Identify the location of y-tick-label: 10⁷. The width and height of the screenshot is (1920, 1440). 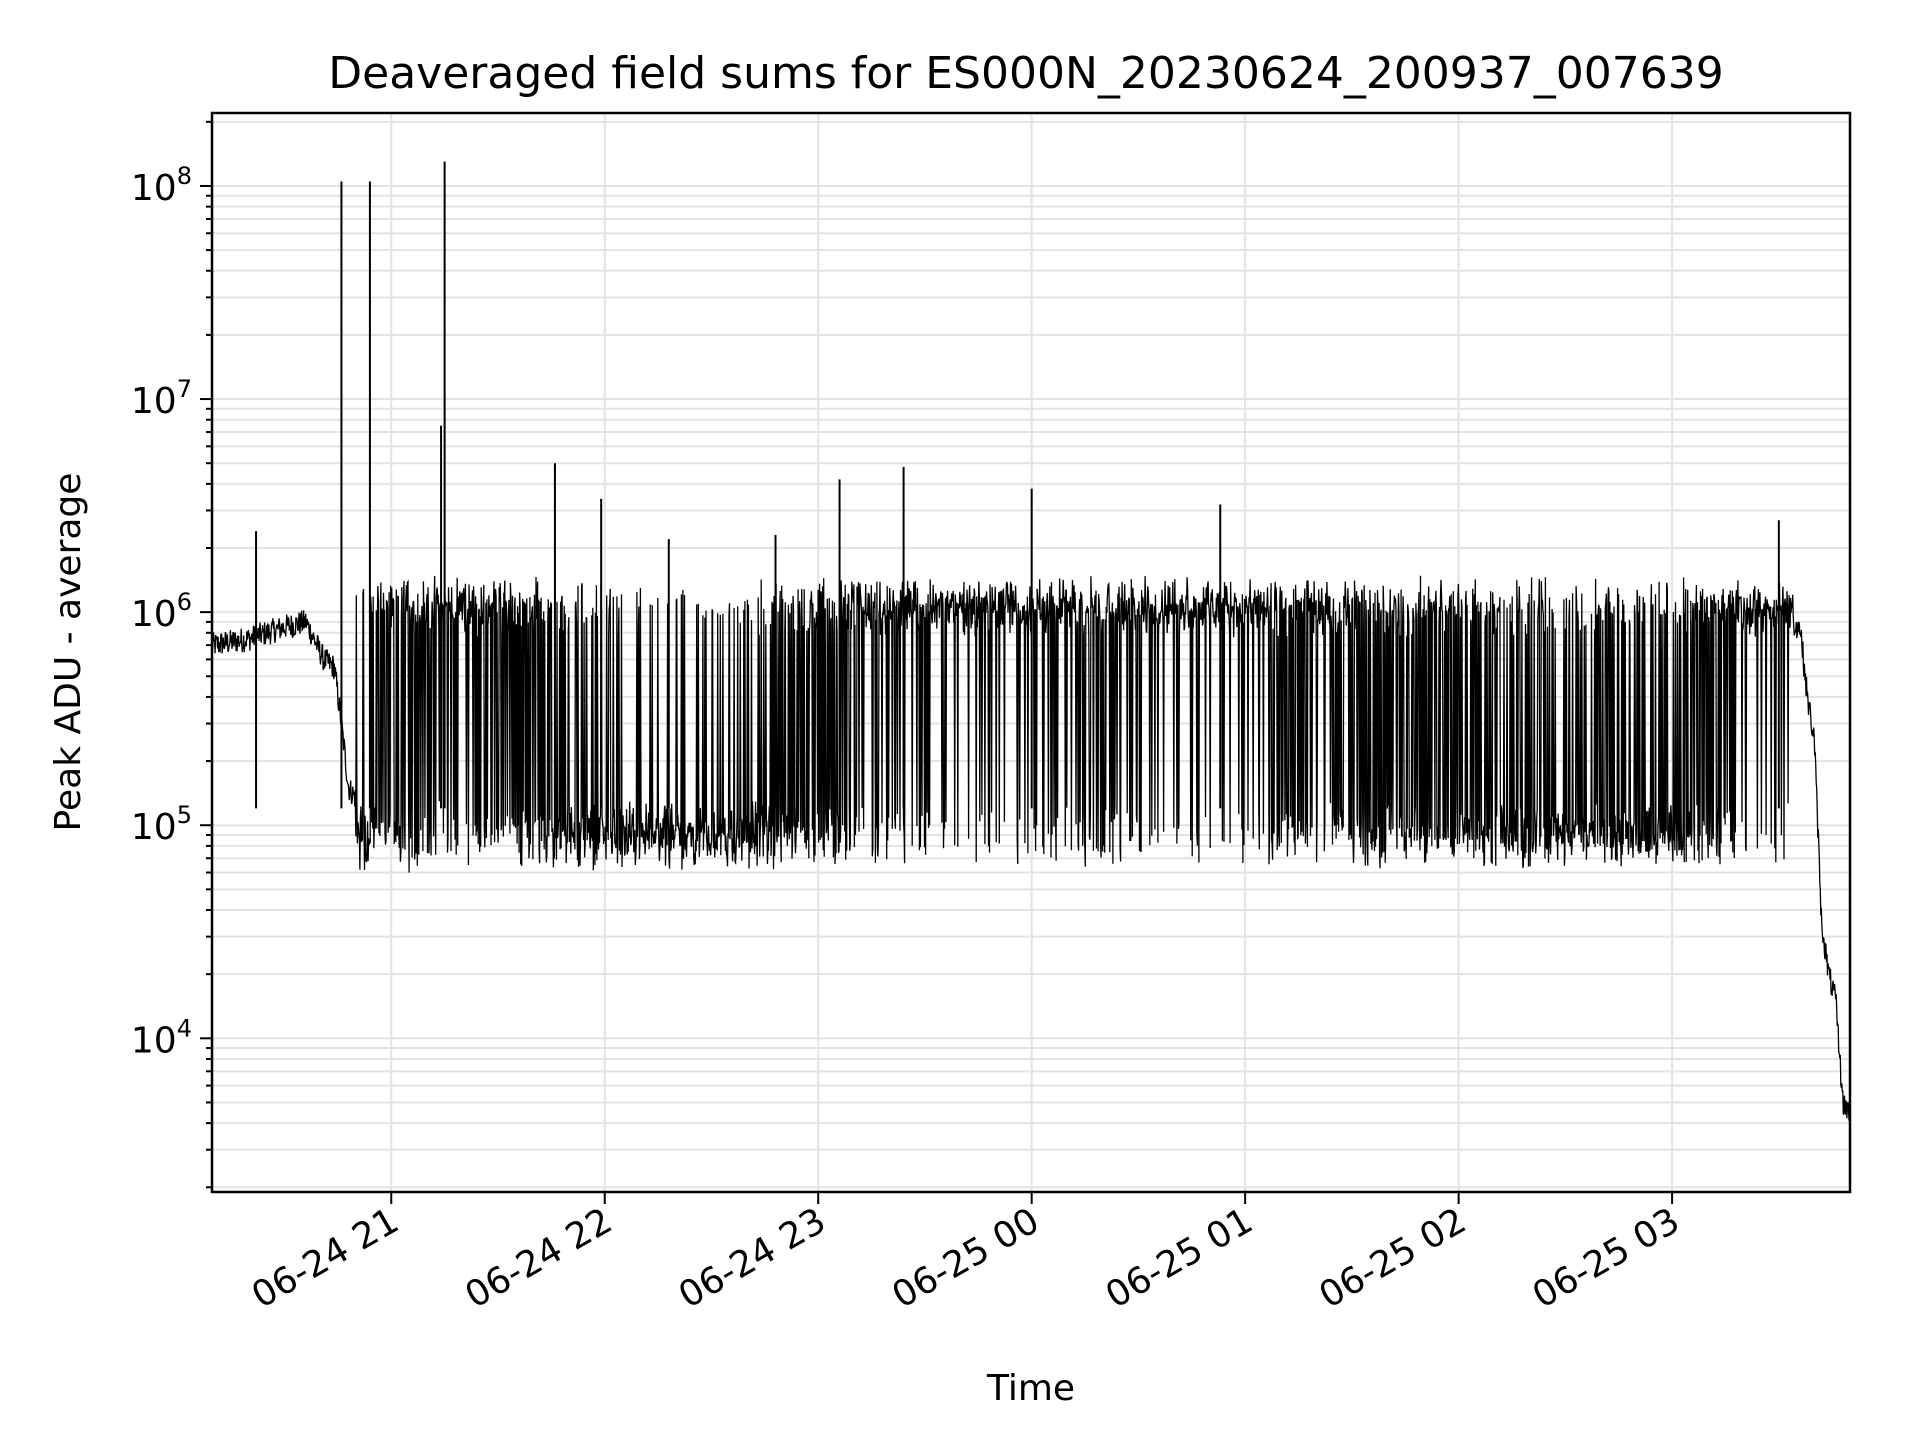
(161, 398).